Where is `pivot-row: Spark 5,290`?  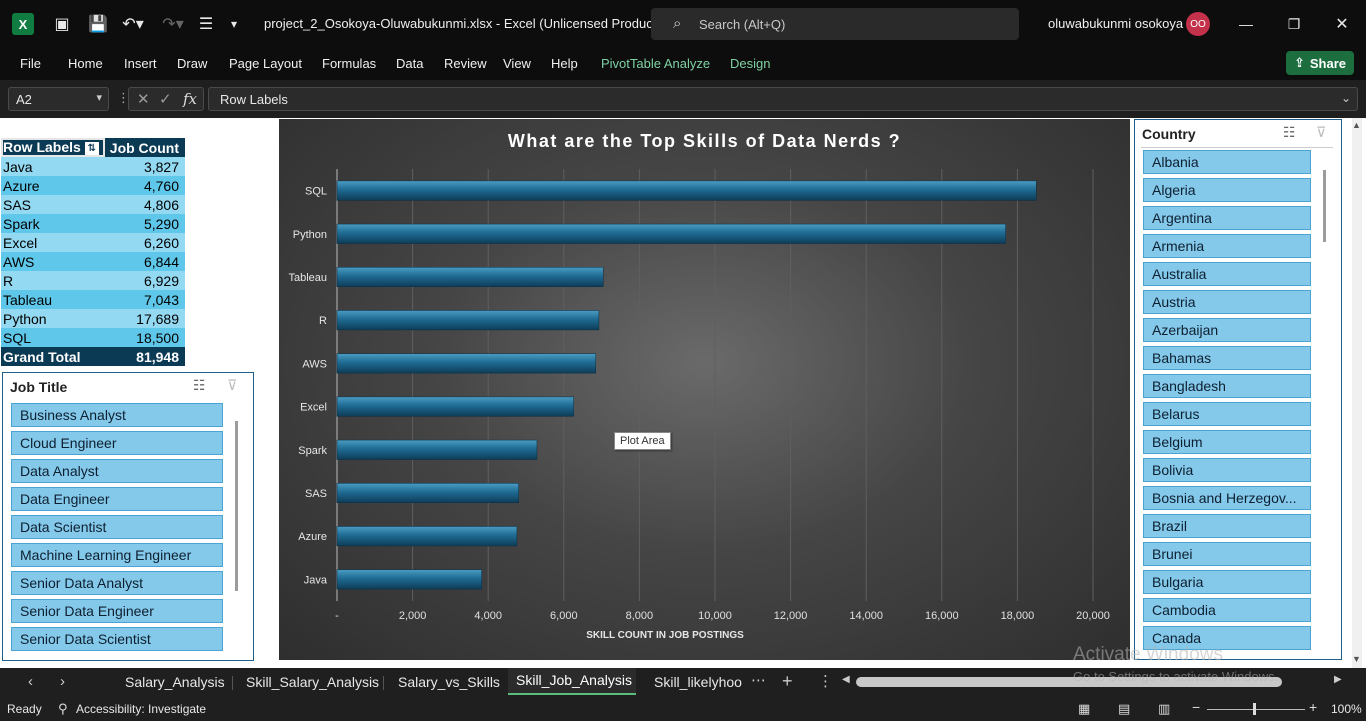 pivot-row: Spark 5,290 is located at coordinates (93, 223).